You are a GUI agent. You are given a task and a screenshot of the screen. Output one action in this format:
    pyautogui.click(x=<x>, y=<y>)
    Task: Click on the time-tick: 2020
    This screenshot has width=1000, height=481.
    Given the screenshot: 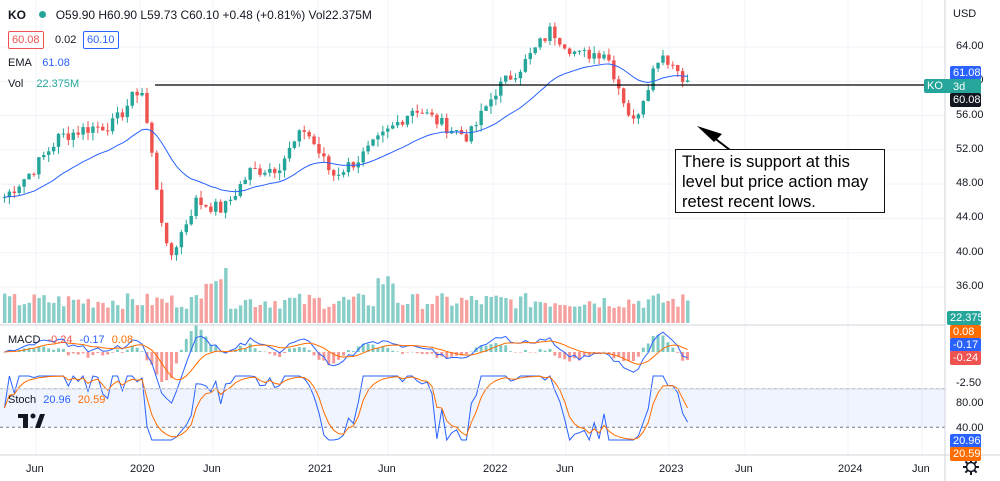 What is the action you would take?
    pyautogui.click(x=142, y=469)
    